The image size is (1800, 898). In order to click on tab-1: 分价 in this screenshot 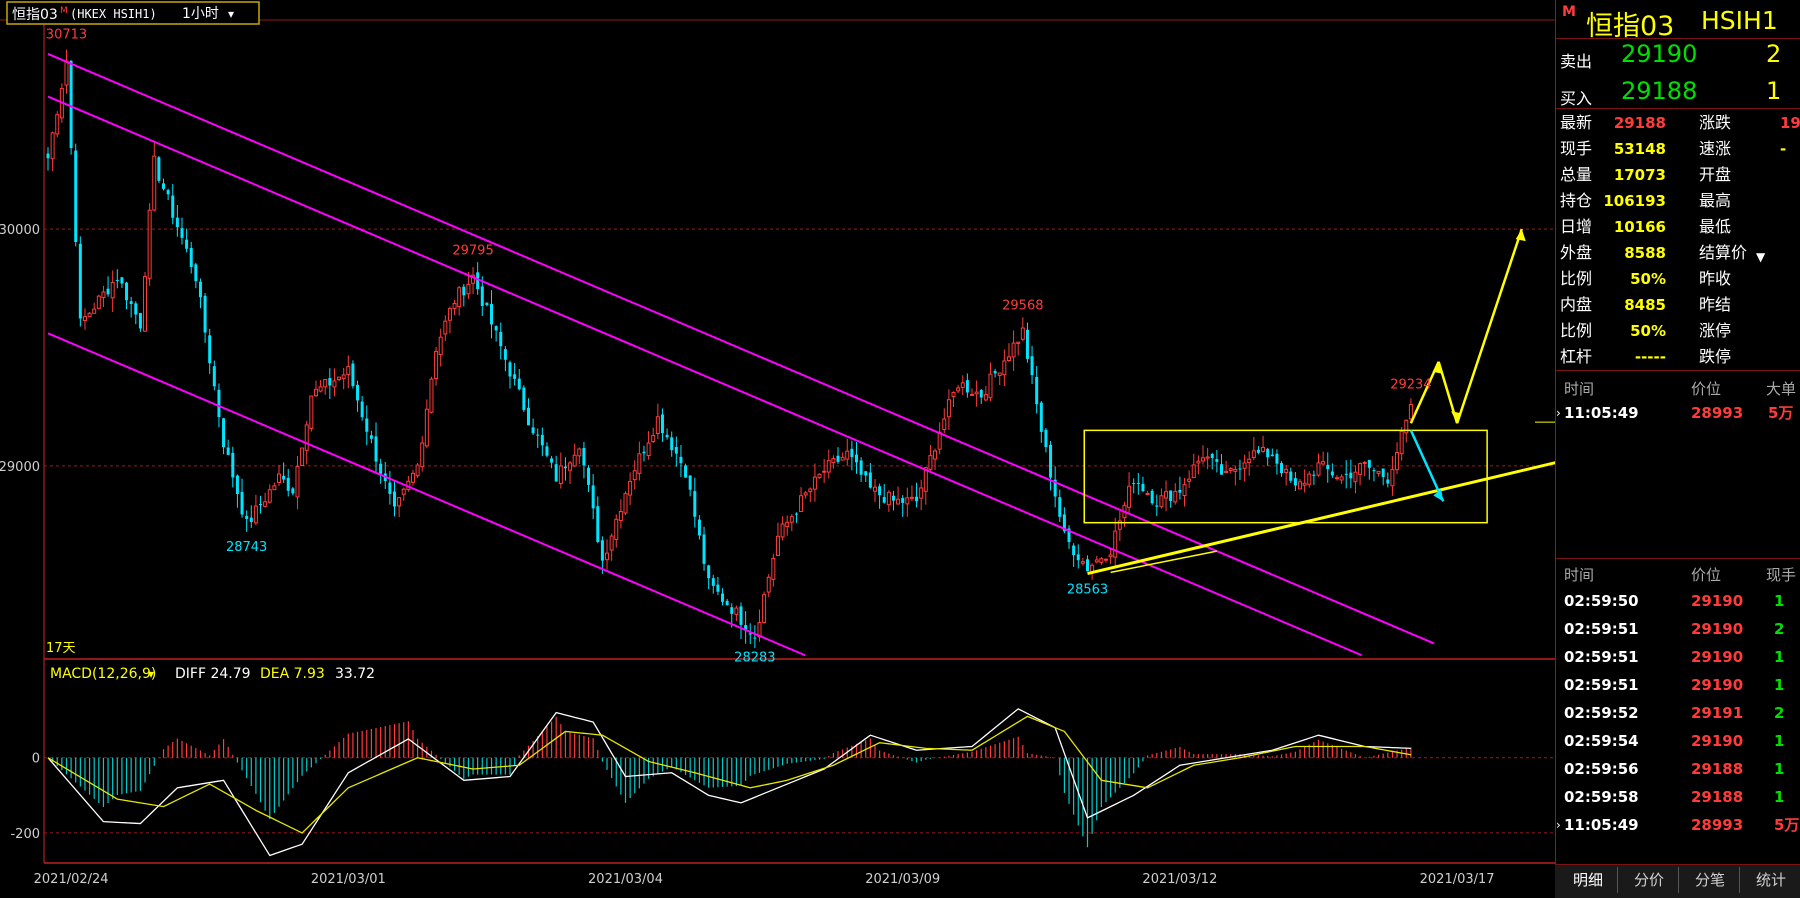, I will do `click(1649, 880)`.